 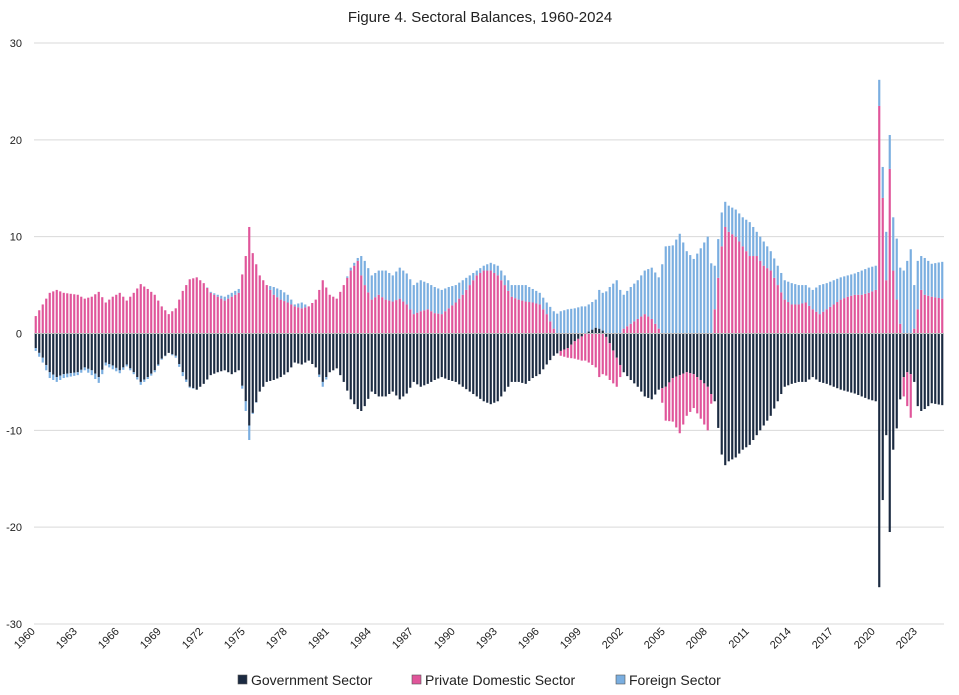 What do you see at coordinates (16, 44) in the screenshot?
I see `y-tick-label: 30` at bounding box center [16, 44].